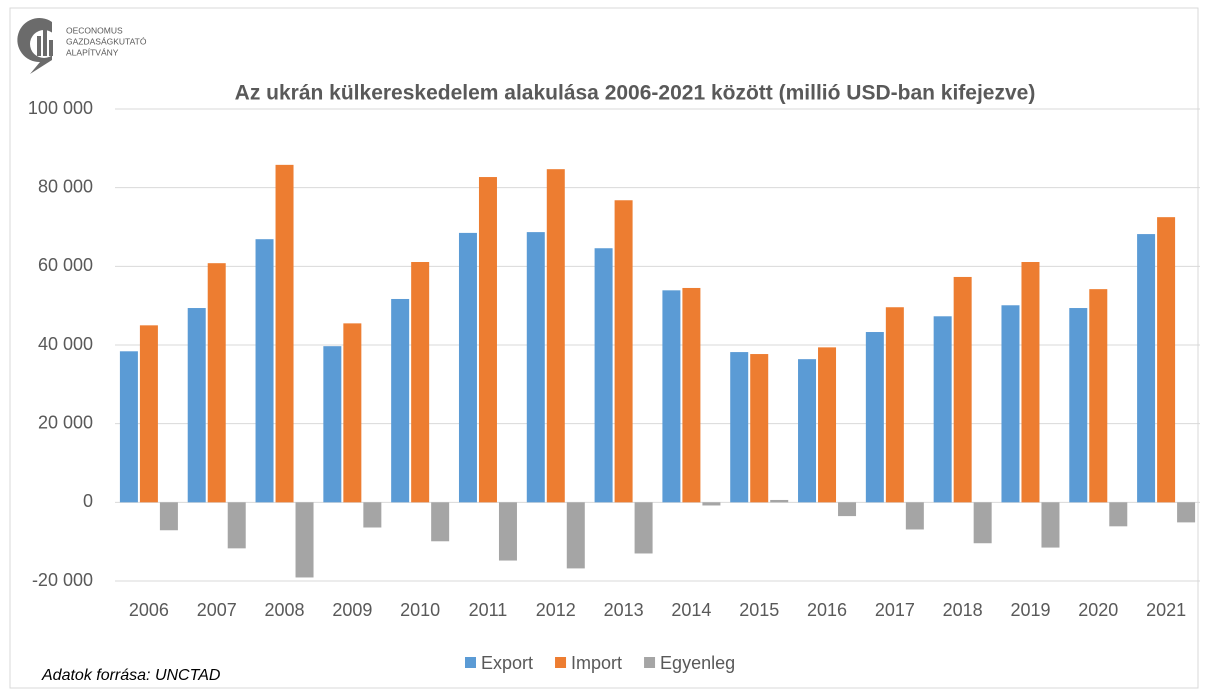  Describe the element at coordinates (65, 186) in the screenshot. I see `y-tick-label: 80 000` at that location.